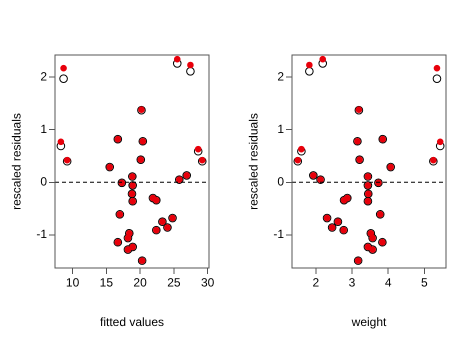 The image size is (474, 338). What do you see at coordinates (316, 283) in the screenshot?
I see `x-tick-label: 2` at bounding box center [316, 283].